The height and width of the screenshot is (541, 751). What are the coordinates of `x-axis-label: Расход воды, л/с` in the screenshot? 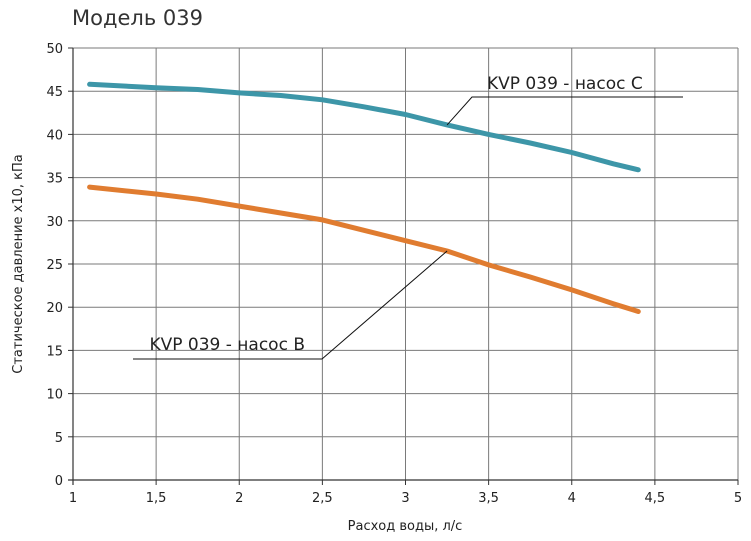 It's located at (405, 526).